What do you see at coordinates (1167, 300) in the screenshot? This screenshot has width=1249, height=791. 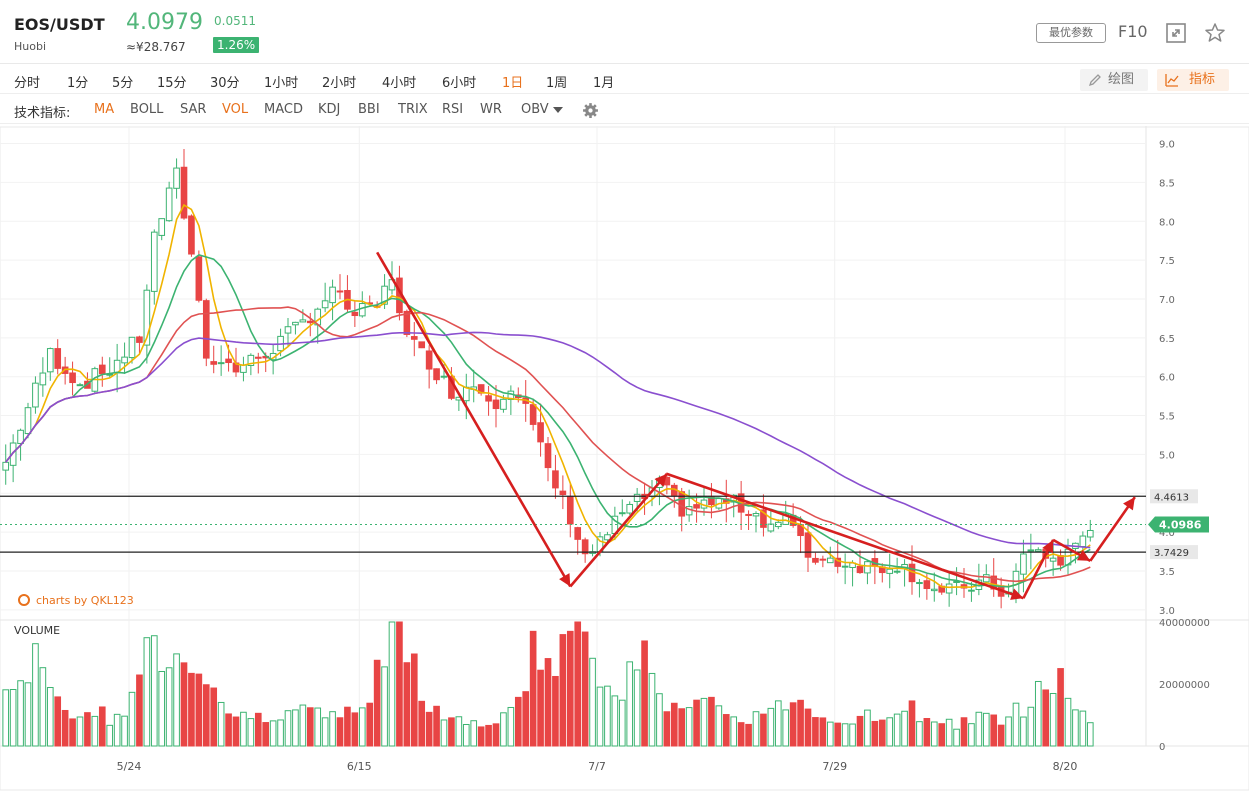 I see `price-tick-label: 7.0` at bounding box center [1167, 300].